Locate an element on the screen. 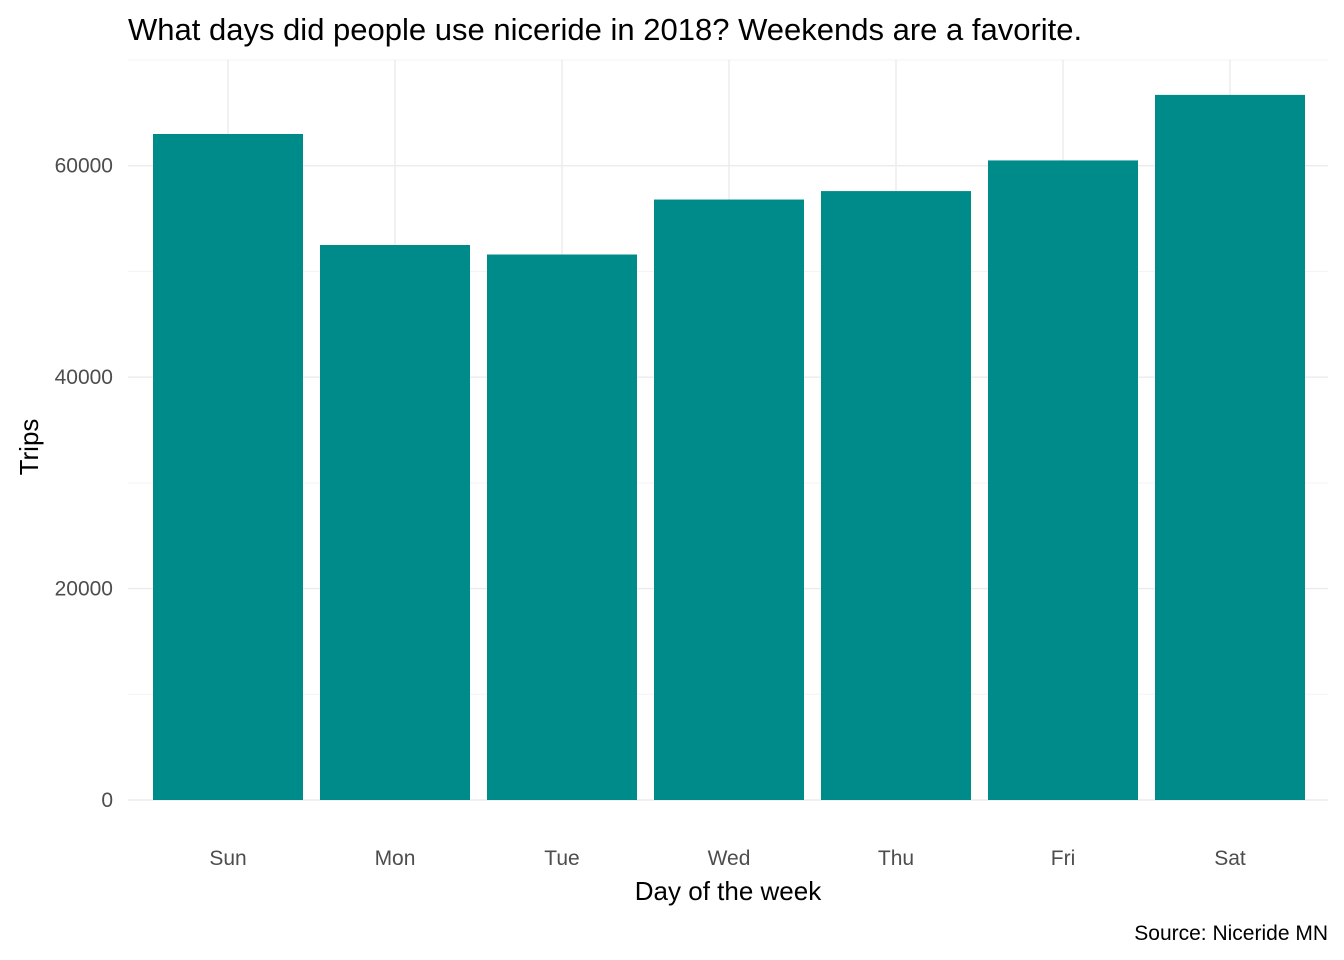 The image size is (1344, 960). x-tick-labels: Sun Mon Tue Wed Thu Fri Sat is located at coordinates (727, 858).